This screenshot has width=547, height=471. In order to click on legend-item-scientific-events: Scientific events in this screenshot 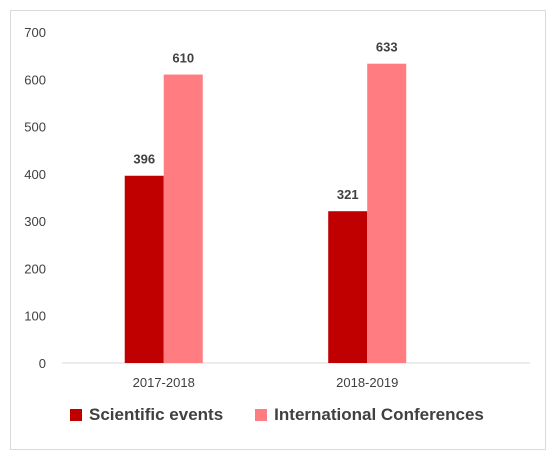, I will do `click(146, 415)`.